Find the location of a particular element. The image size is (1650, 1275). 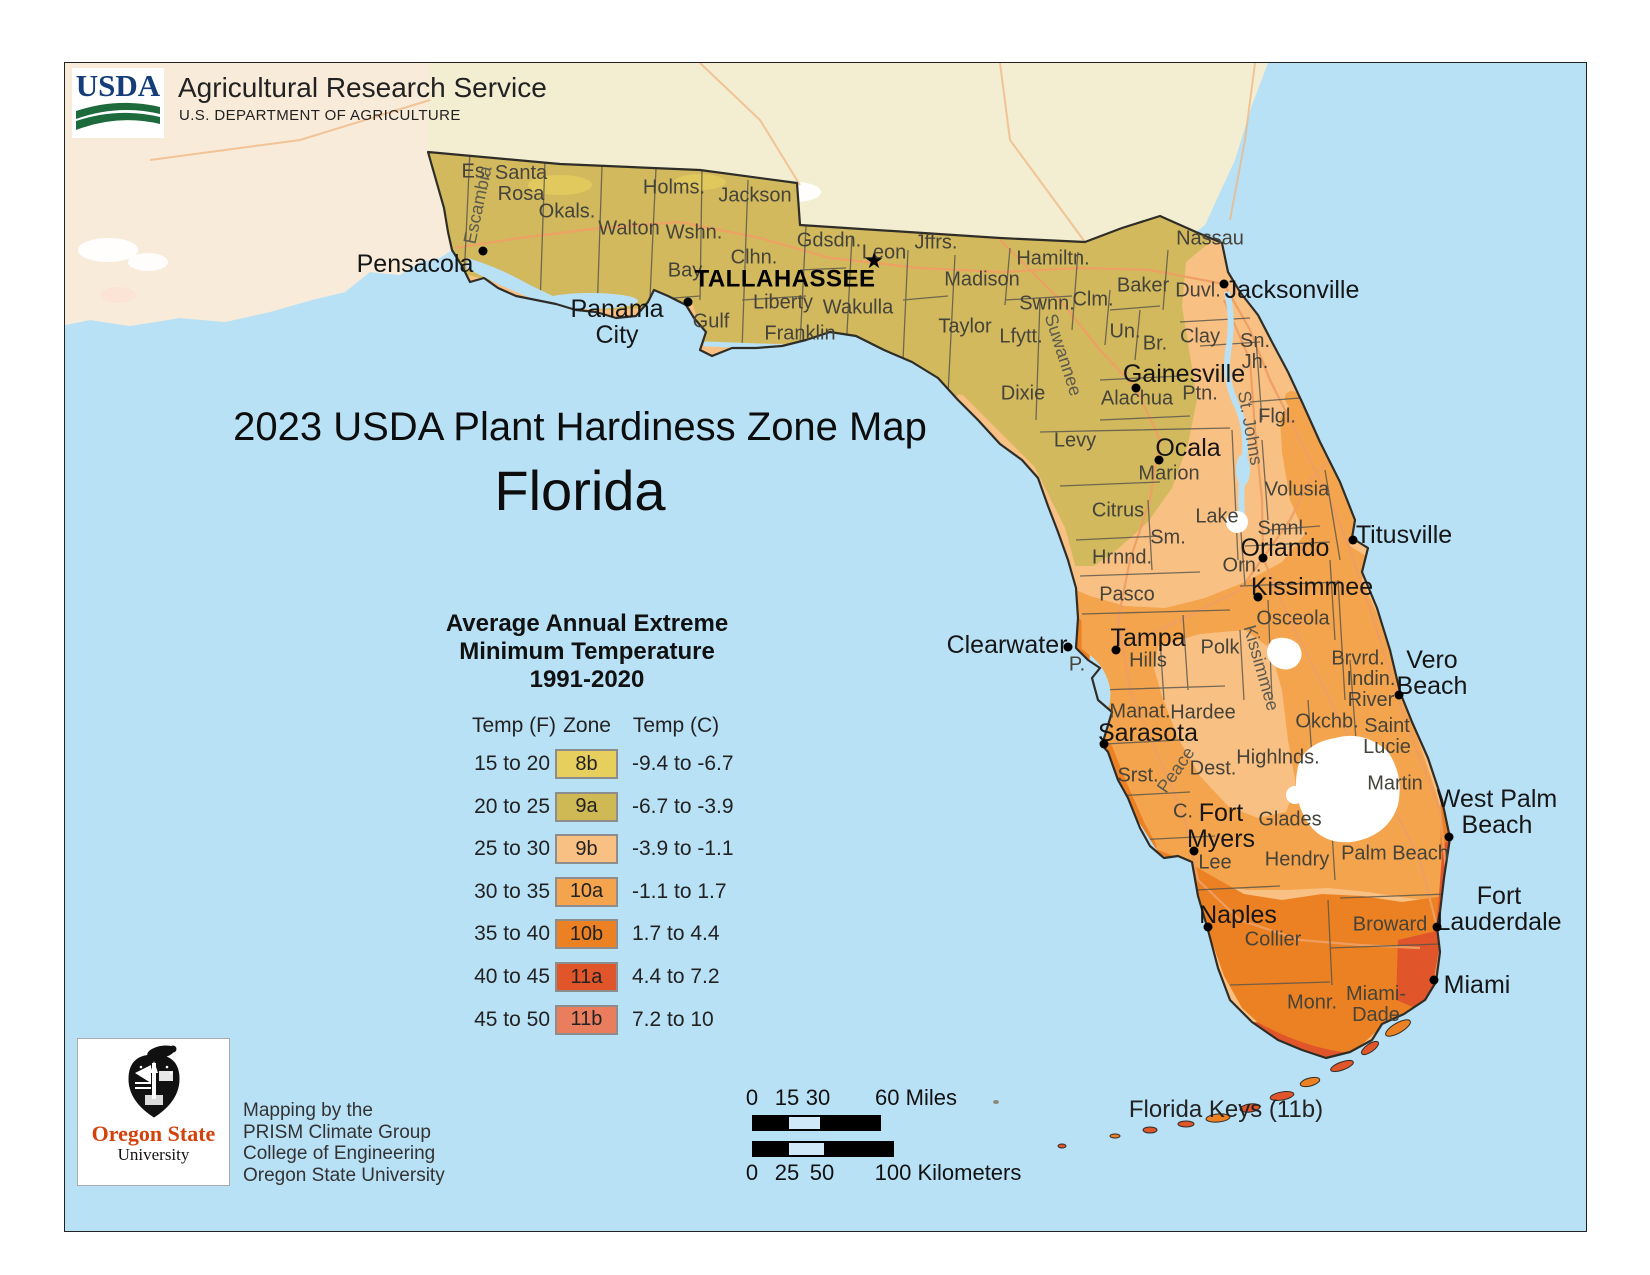

legend-swatch-9b: 9b is located at coordinates (586, 849).